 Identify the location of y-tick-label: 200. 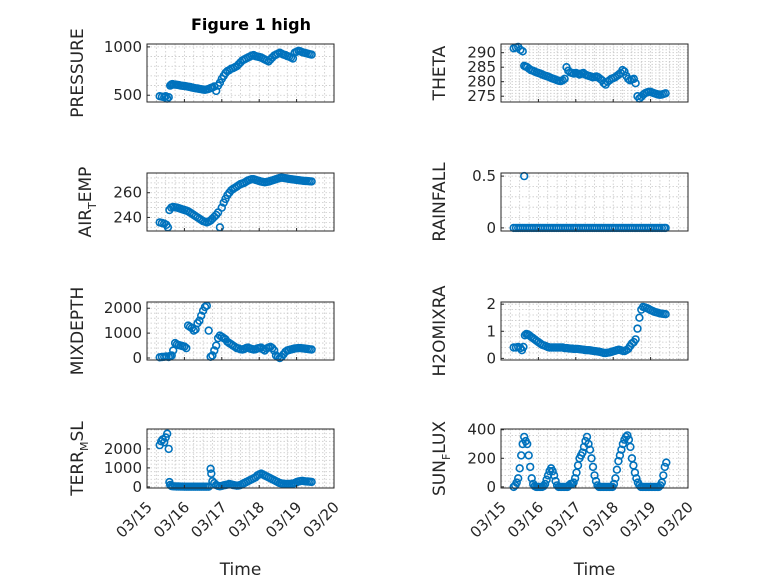
(481, 458).